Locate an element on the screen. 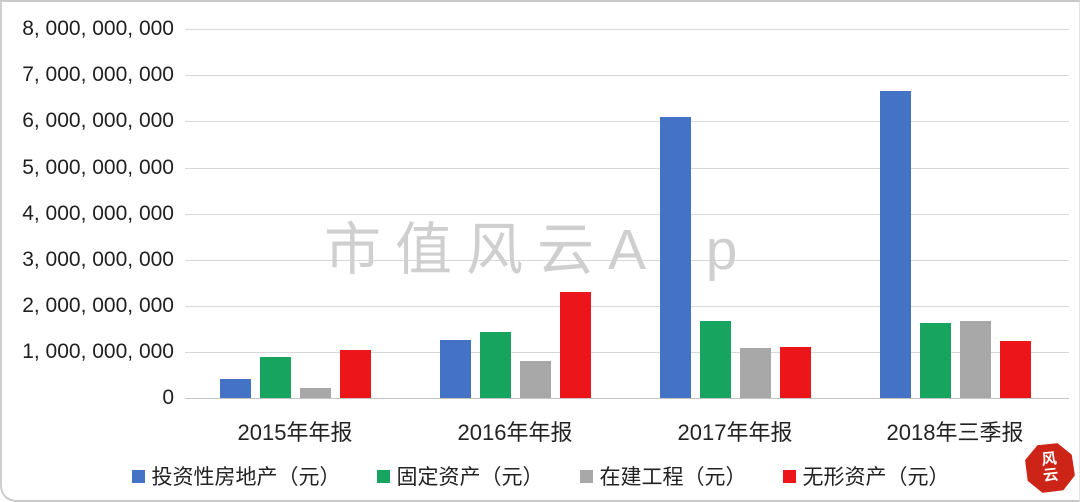 The height and width of the screenshot is (502, 1080). x-tick-label: 2016年年报 is located at coordinates (515, 432).